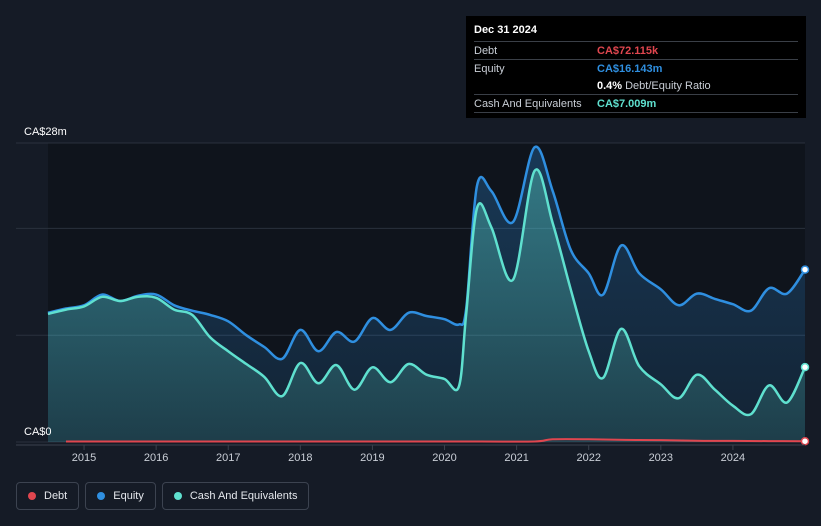 Image resolution: width=821 pixels, height=526 pixels. I want to click on cash-dot-icon, so click(177, 496).